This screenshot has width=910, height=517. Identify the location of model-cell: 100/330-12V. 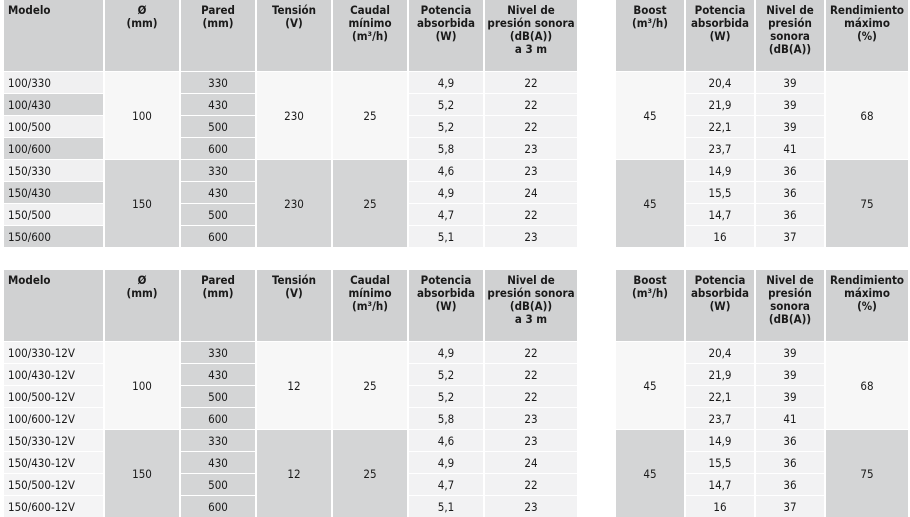
(53, 352).